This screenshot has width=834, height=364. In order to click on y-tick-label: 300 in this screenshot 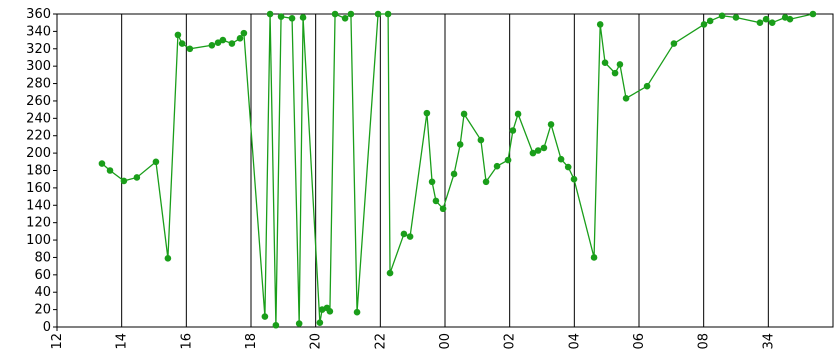, I will do `click(38, 66)`.